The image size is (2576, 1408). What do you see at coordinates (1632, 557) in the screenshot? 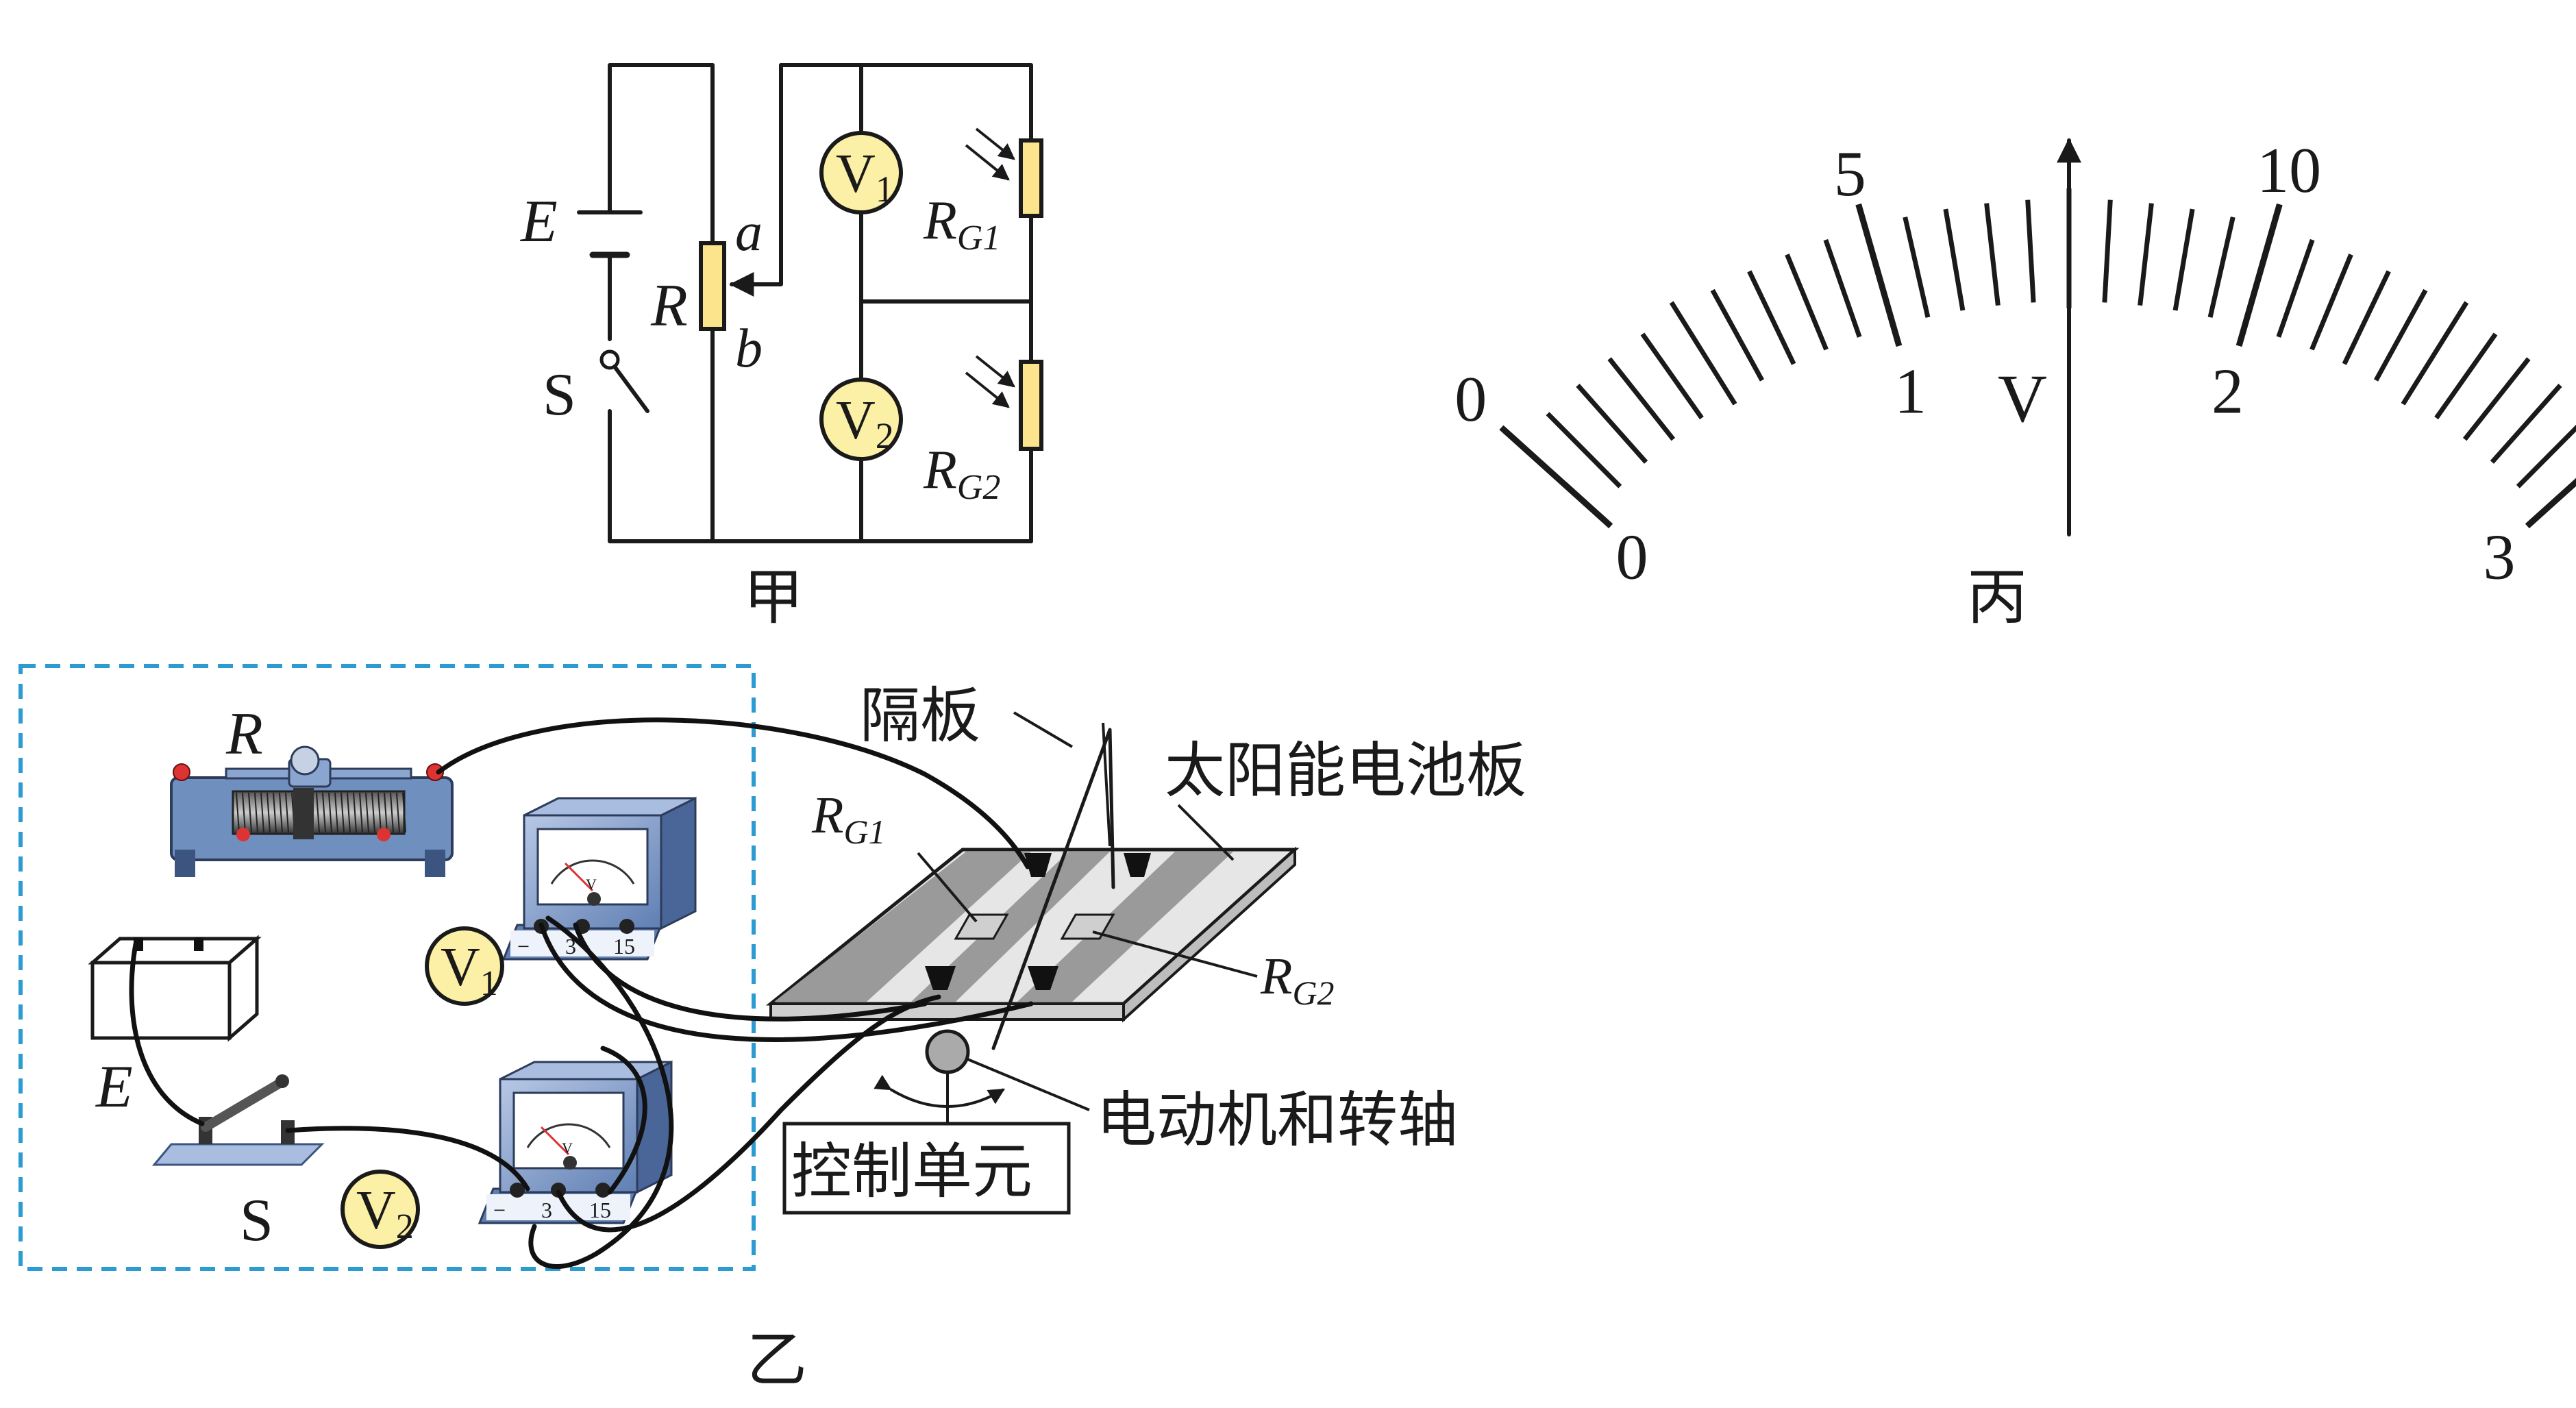
I see `dial-lower-label: 0` at bounding box center [1632, 557].